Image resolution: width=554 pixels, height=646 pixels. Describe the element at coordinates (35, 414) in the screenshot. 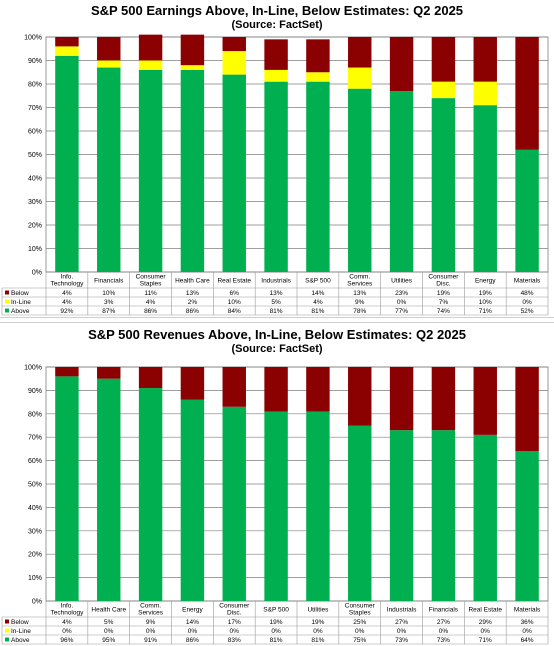

I see `y-tick-label: 80%` at that location.